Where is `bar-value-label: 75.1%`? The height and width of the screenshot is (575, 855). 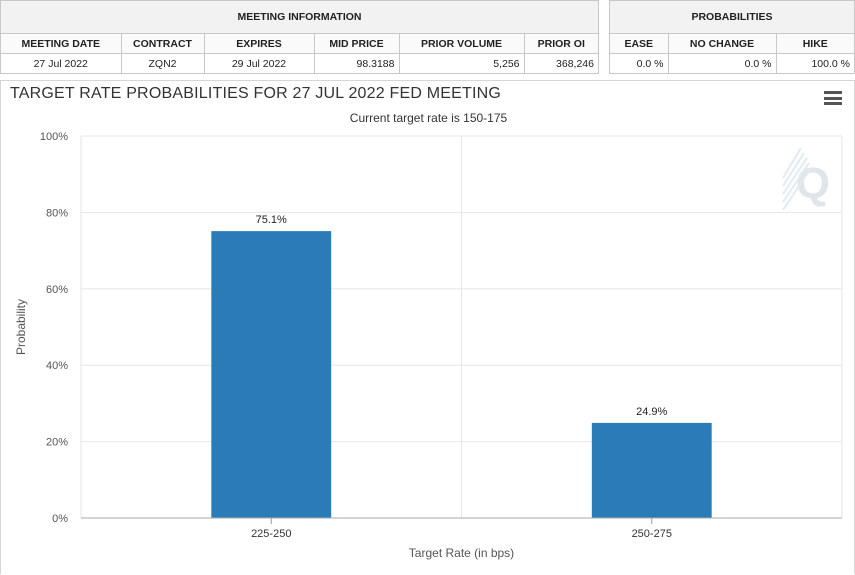
bar-value-label: 75.1% is located at coordinates (271, 220).